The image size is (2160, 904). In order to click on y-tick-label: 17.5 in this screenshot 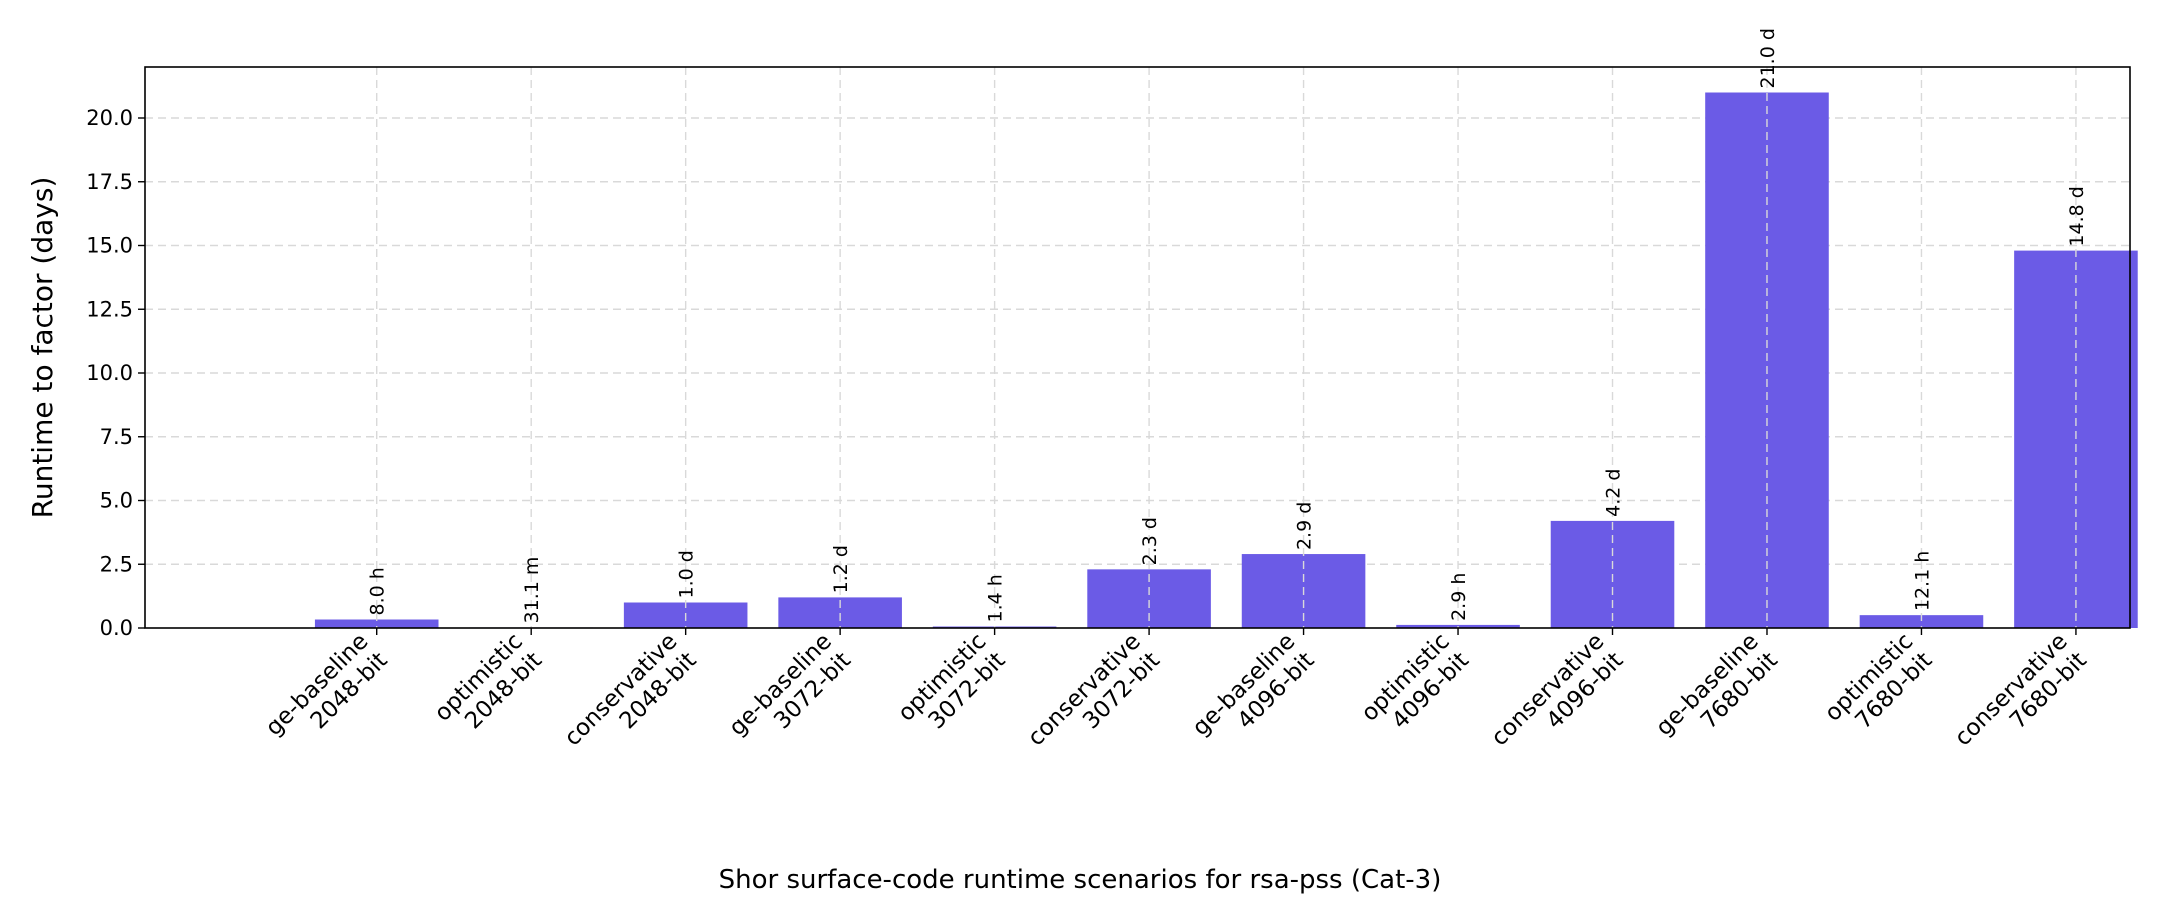, I will do `click(109, 182)`.